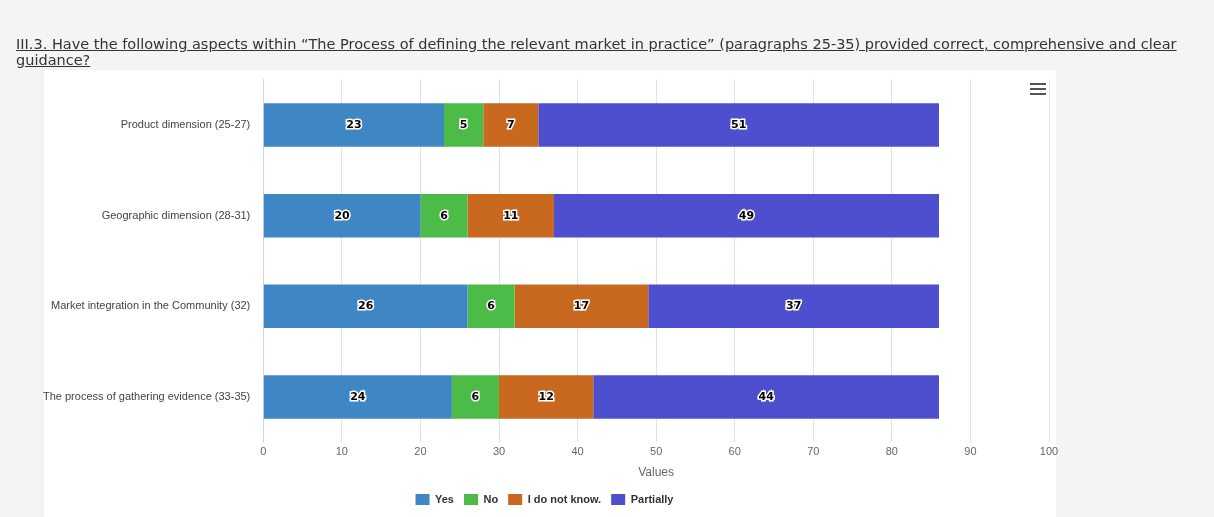  I want to click on data-label: 11, so click(511, 215).